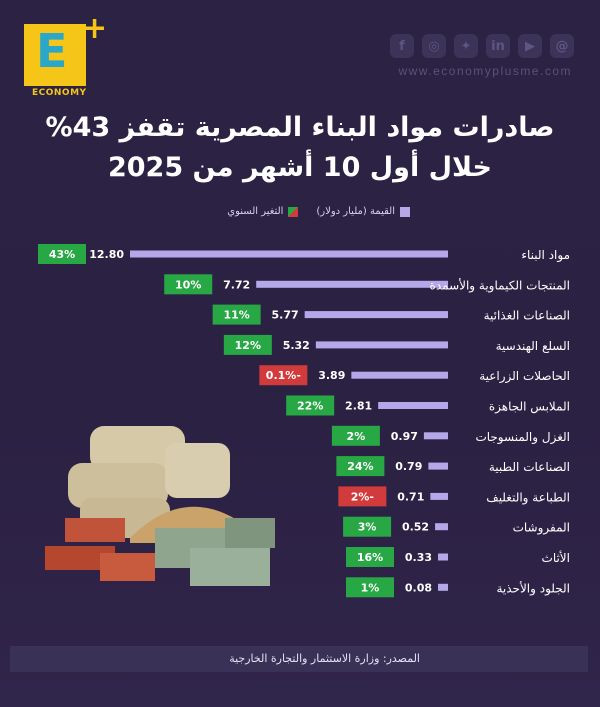 Image resolution: width=600 pixels, height=707 pixels. I want to click on logo-wordmark: ECONOMY, so click(59, 93).